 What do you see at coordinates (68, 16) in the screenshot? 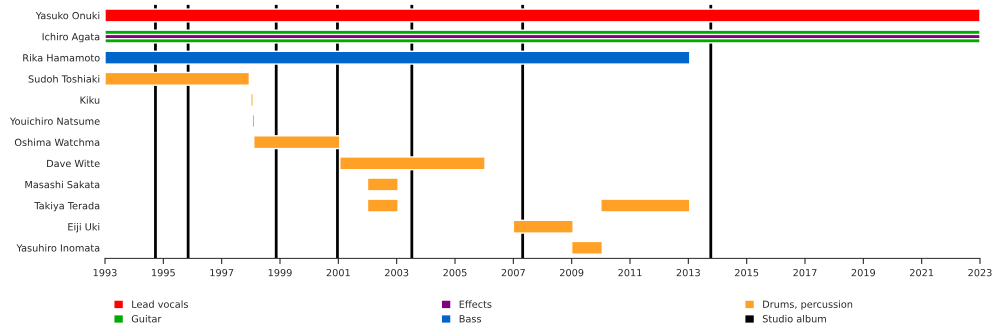
I see `y-tick-label: Yasuko Onuki` at bounding box center [68, 16].